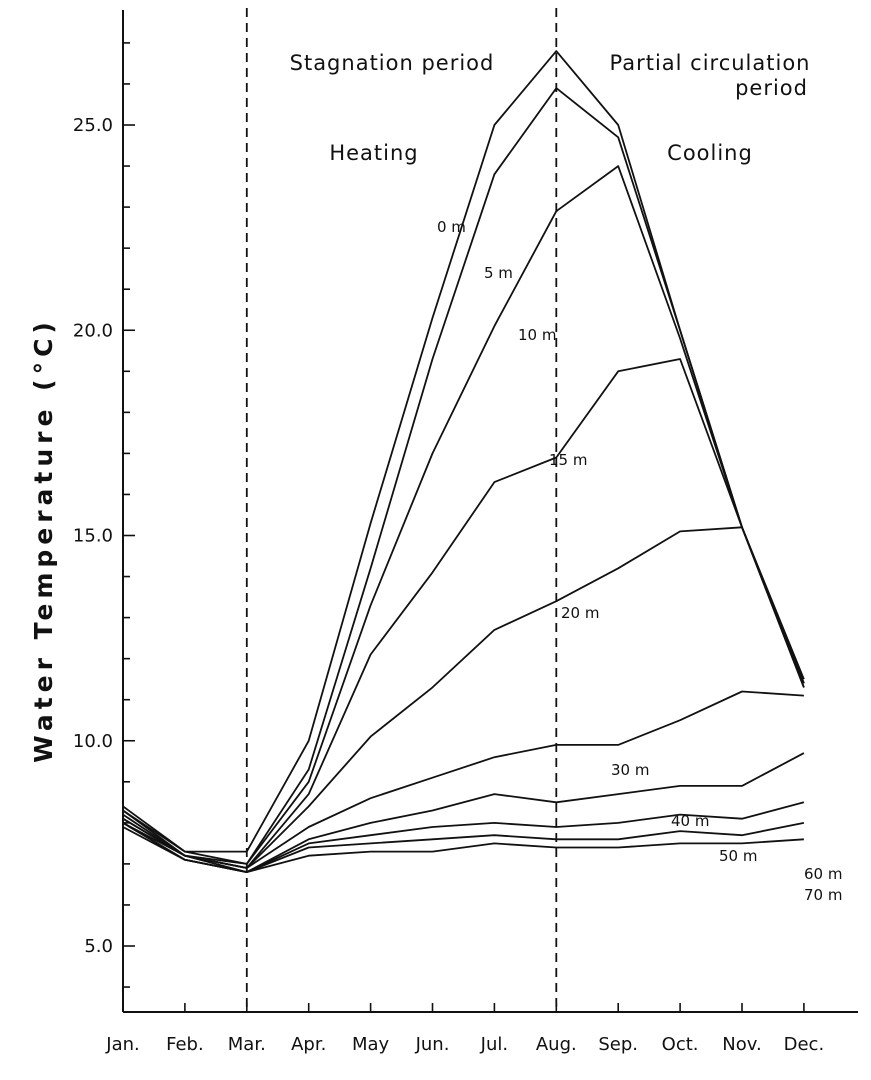 This screenshot has width=871, height=1080. What do you see at coordinates (373, 153) in the screenshot?
I see `annotation-heating: Heating` at bounding box center [373, 153].